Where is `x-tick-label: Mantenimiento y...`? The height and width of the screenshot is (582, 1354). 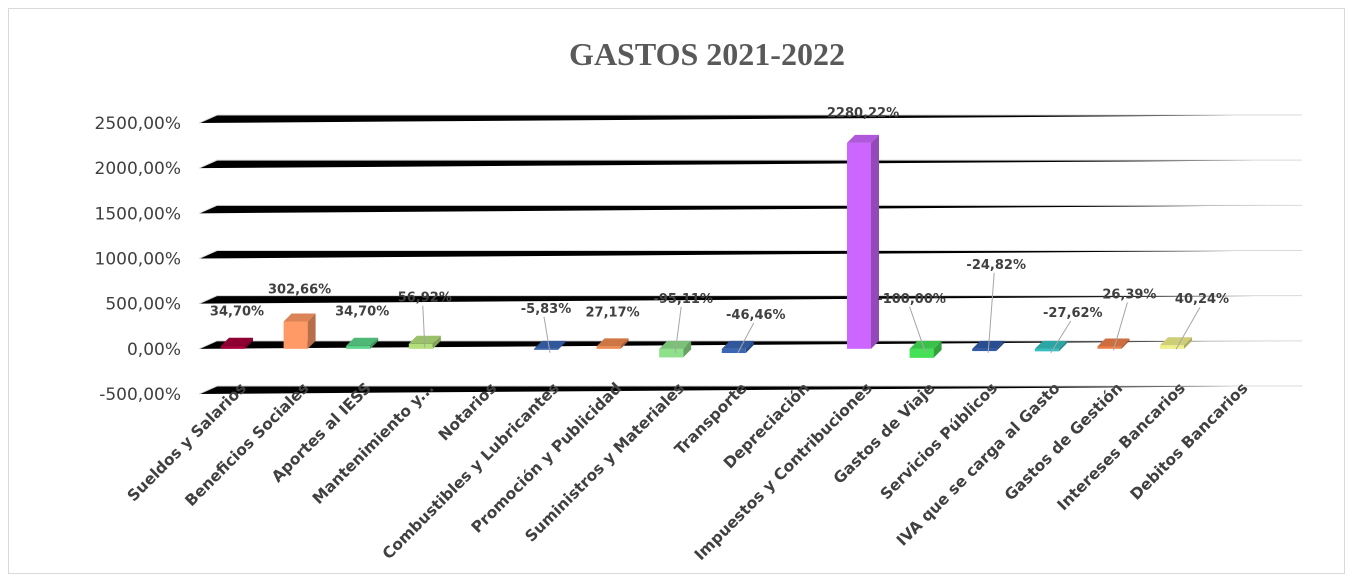
x-tick-label: Mantenimiento y... is located at coordinates (373, 443).